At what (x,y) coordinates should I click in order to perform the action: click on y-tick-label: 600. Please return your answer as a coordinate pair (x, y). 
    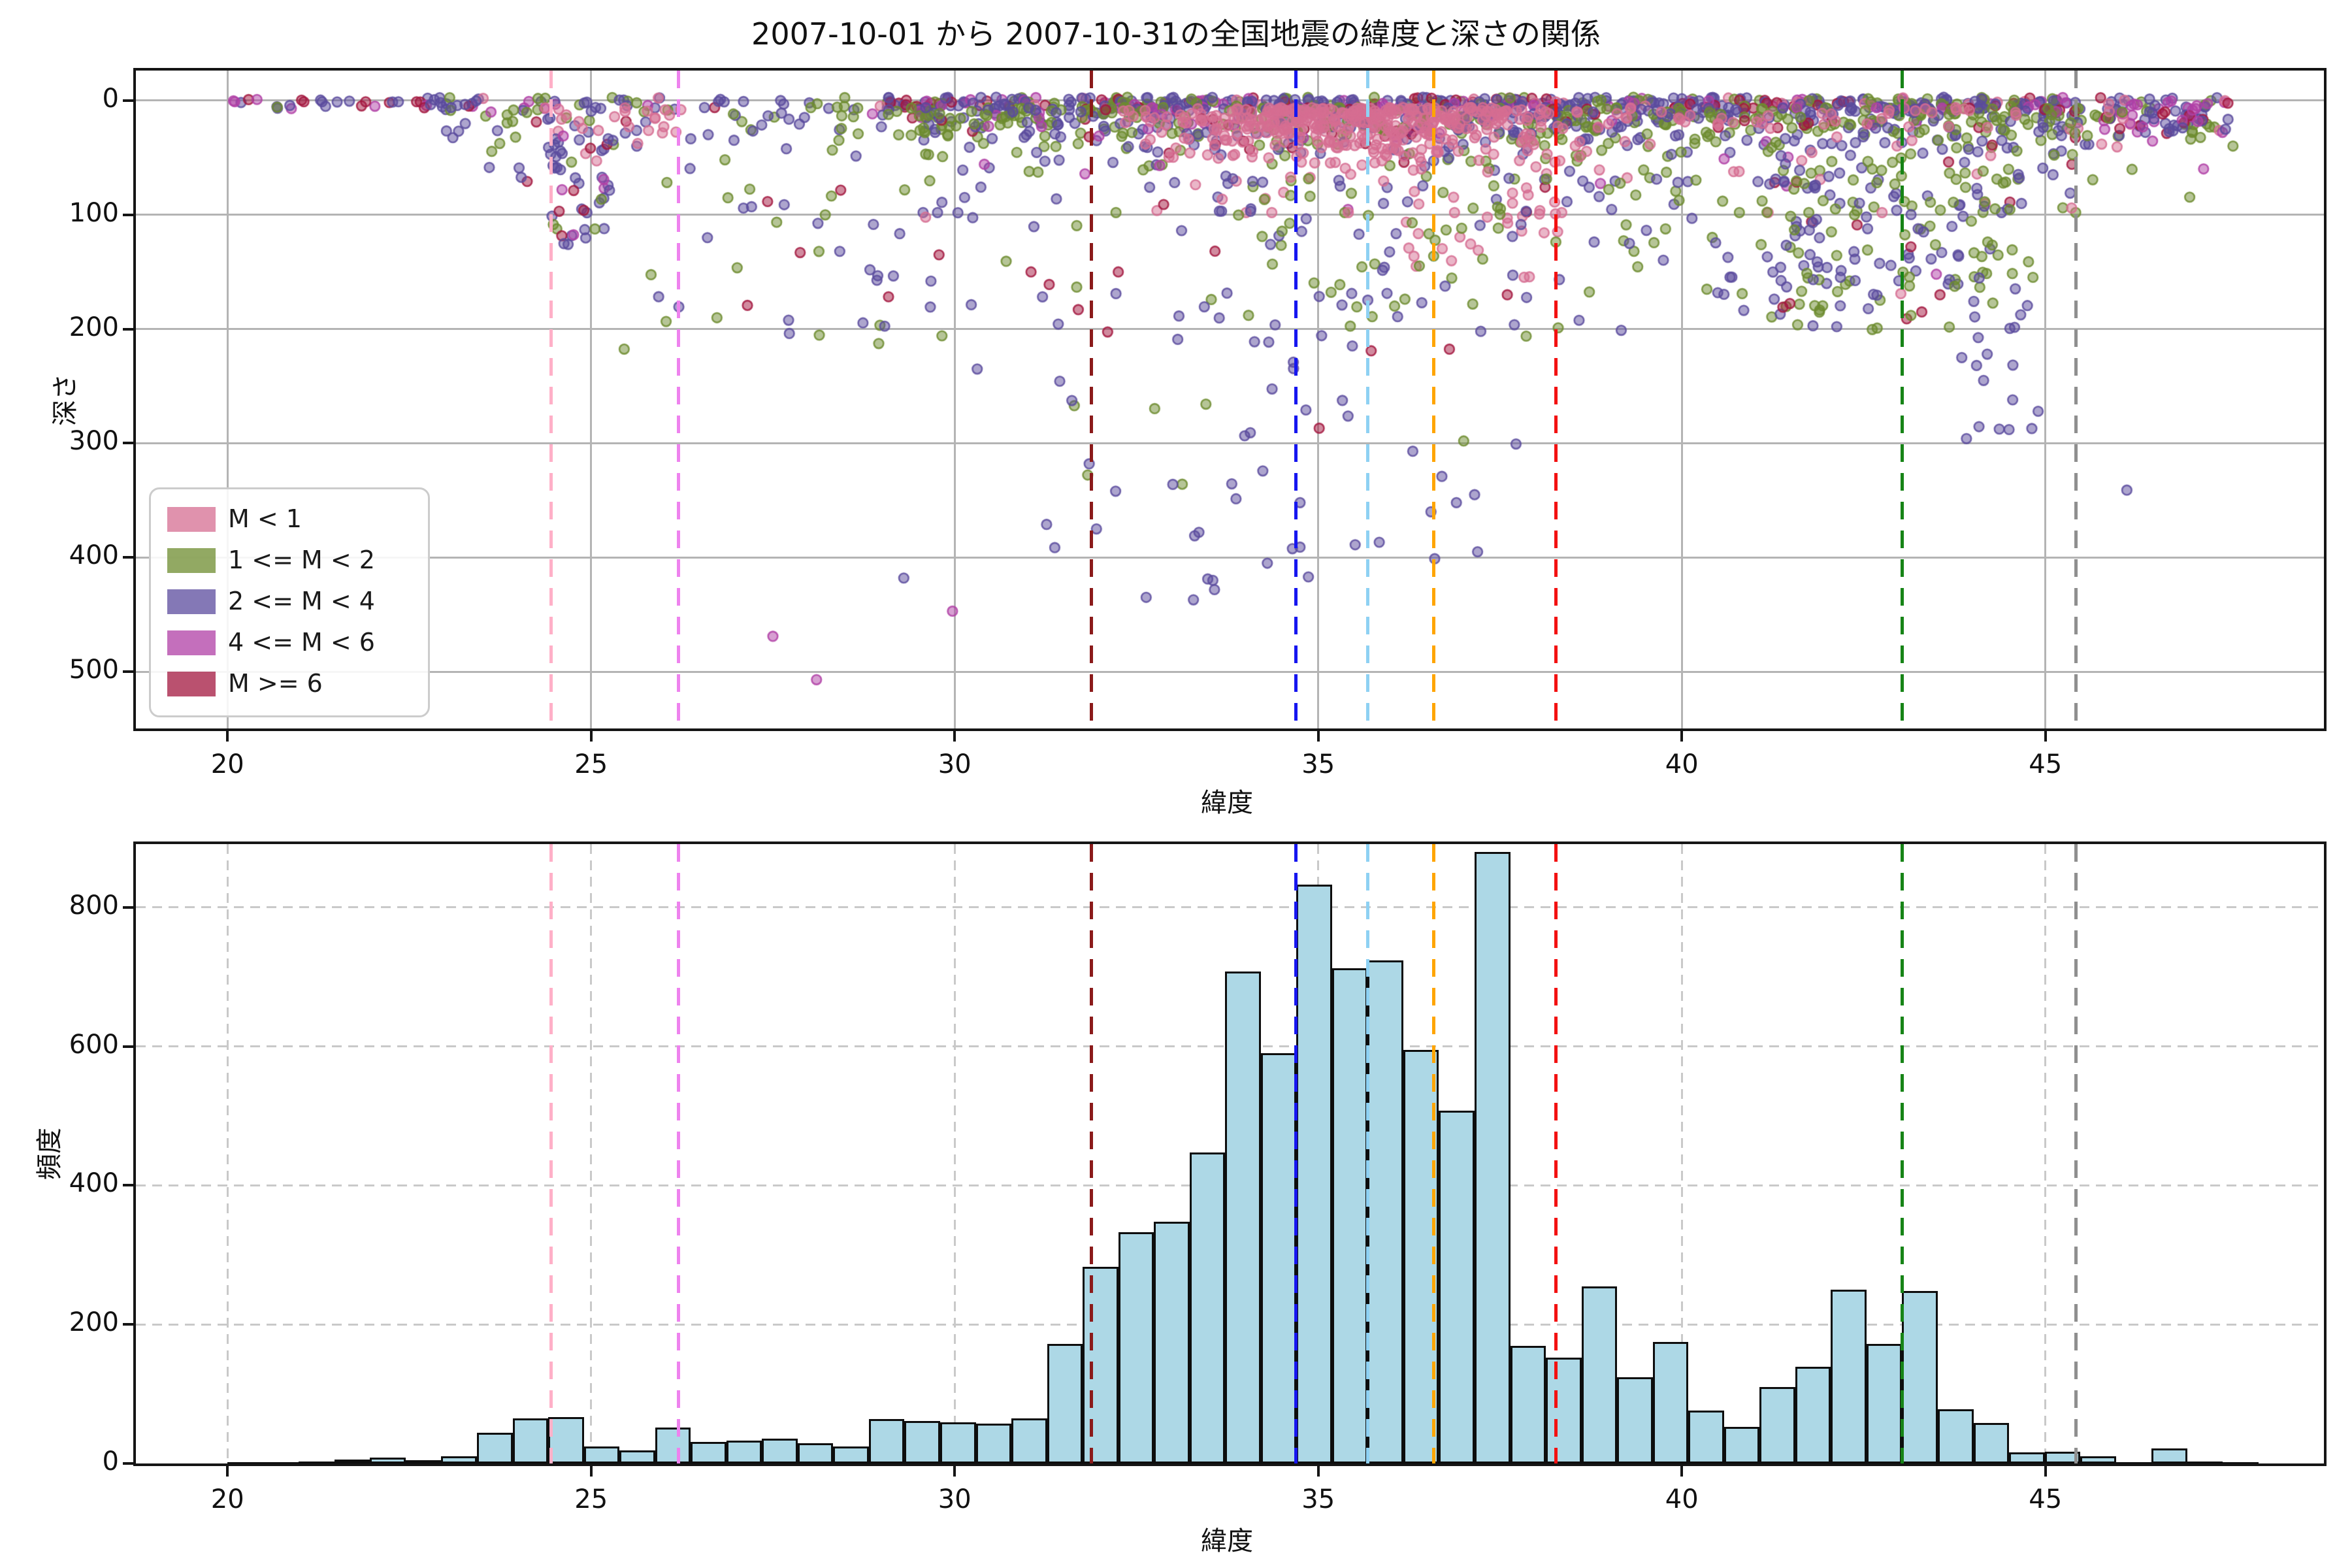
    Looking at the image, I should click on (94, 1044).